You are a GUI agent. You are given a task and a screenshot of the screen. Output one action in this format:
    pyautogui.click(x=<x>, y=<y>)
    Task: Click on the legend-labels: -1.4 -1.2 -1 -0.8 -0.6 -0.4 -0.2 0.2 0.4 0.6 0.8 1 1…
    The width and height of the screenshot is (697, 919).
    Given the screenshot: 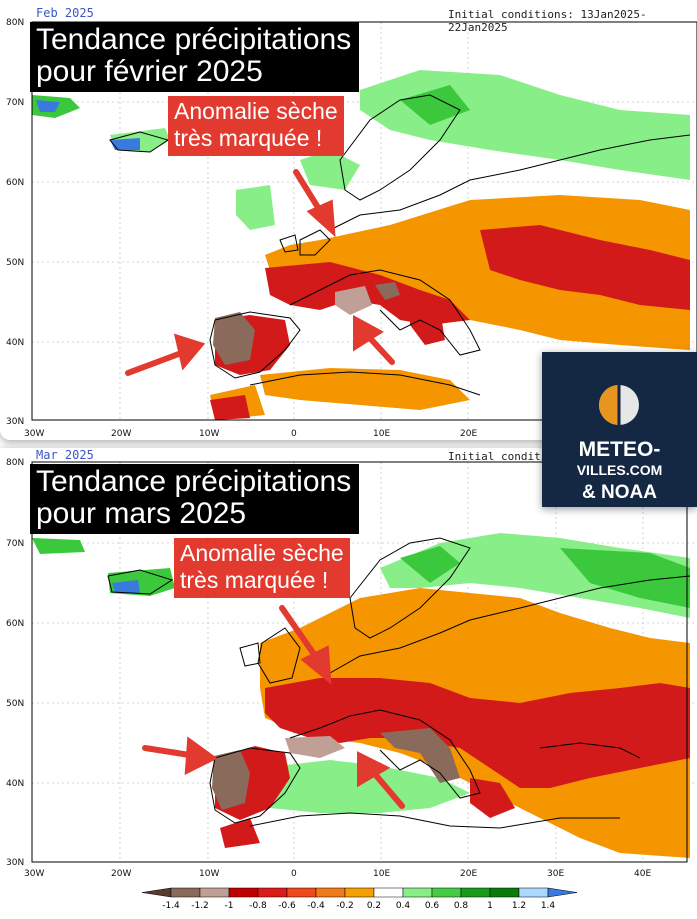 What is the action you would take?
    pyautogui.click(x=358, y=906)
    